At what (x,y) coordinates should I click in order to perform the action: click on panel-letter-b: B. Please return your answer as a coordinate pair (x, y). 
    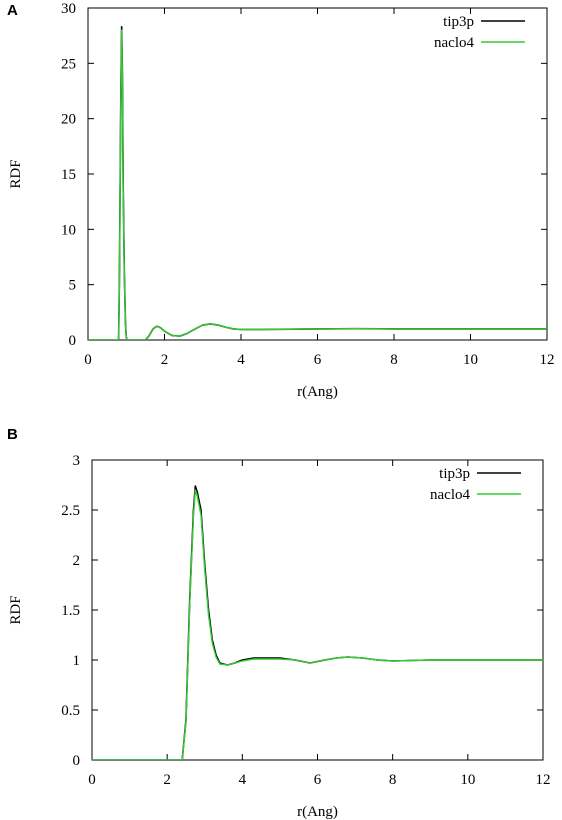
    Looking at the image, I should click on (12, 434).